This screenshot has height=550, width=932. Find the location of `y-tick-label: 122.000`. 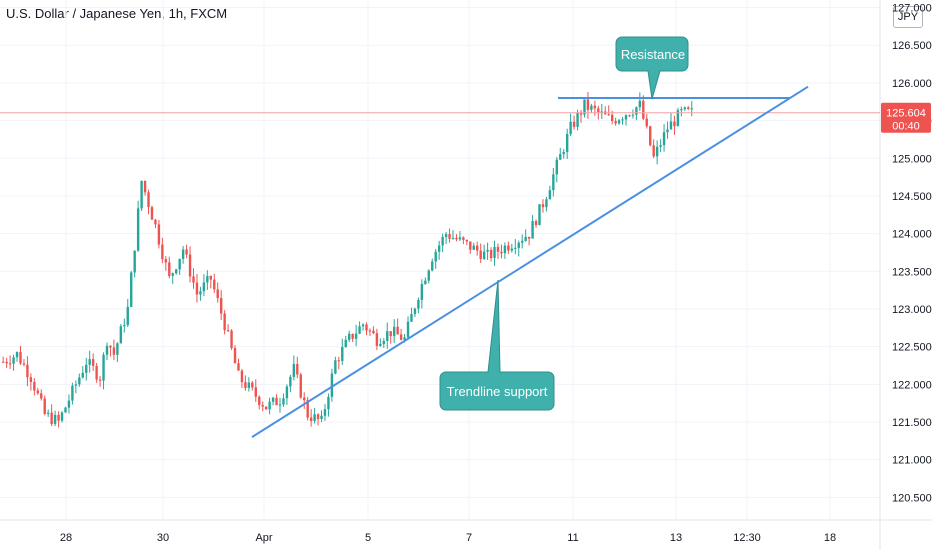

y-tick-label: 122.000 is located at coordinates (912, 385).